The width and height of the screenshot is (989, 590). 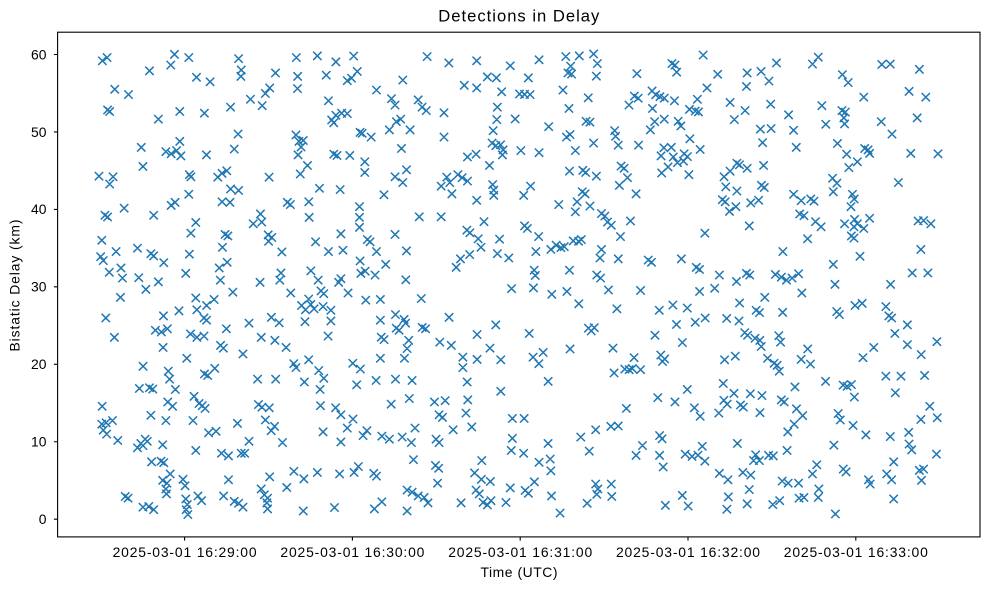 What do you see at coordinates (352, 552) in the screenshot?
I see `svg-text: 2025-03-01 16:30:00` at bounding box center [352, 552].